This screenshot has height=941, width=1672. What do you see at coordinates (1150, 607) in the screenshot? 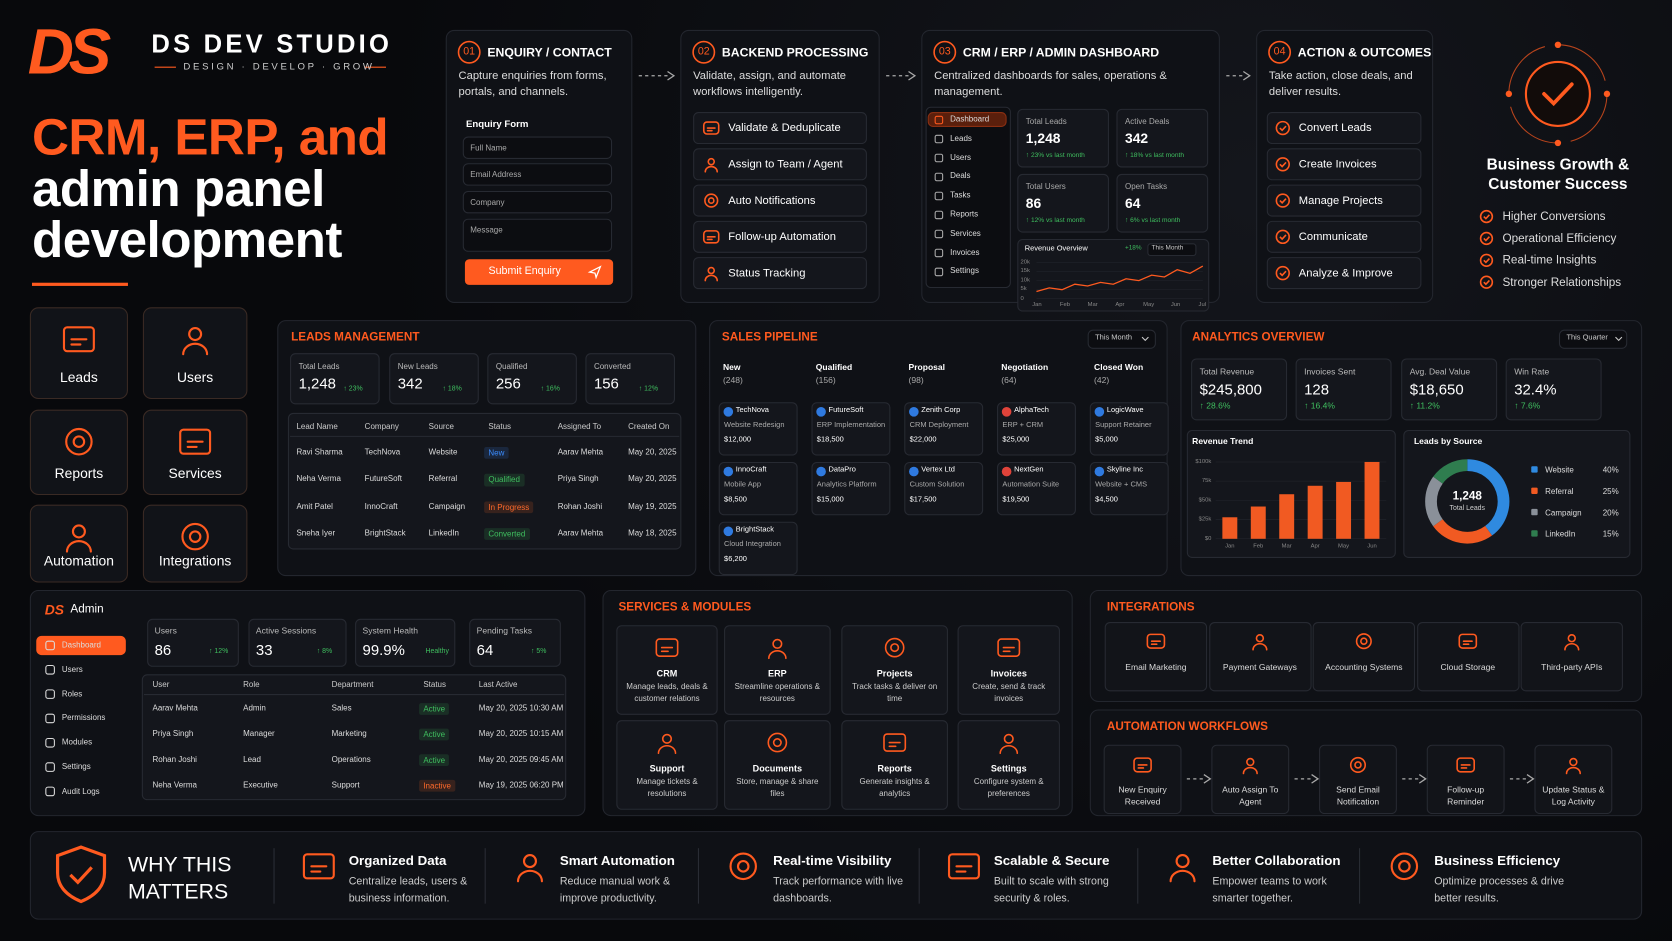
I see `panel-title: INTEGRATIONS` at bounding box center [1150, 607].